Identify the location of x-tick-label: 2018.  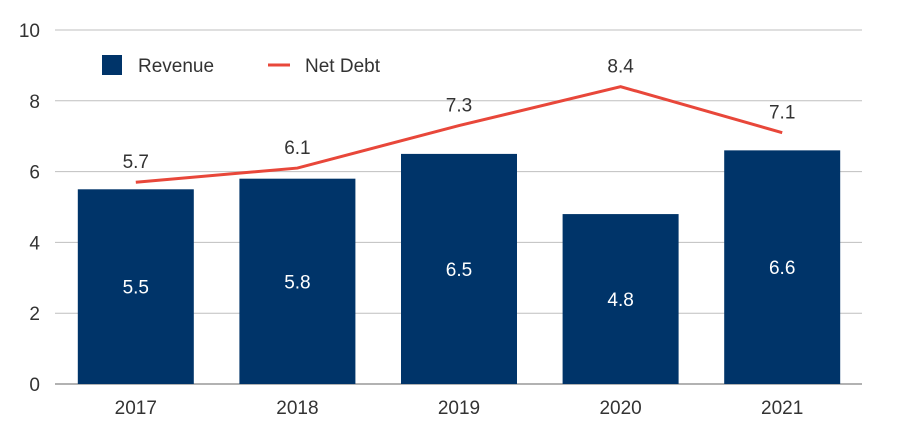
(297, 408).